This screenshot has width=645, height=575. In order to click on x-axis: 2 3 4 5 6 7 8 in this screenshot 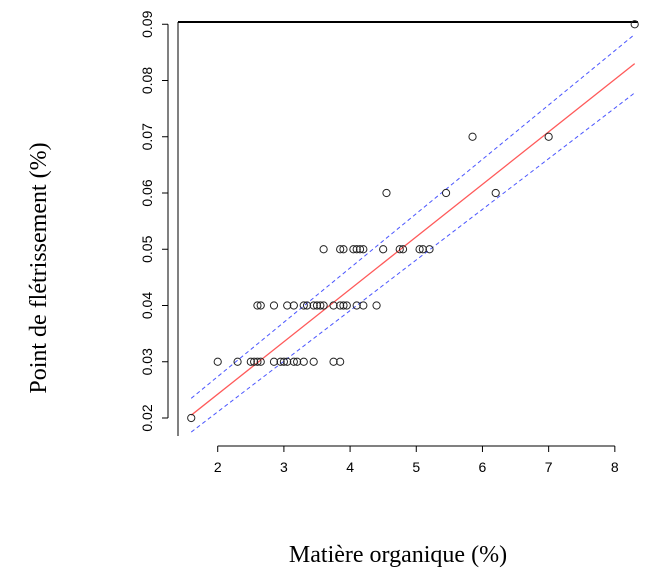, I will do `click(416, 460)`.